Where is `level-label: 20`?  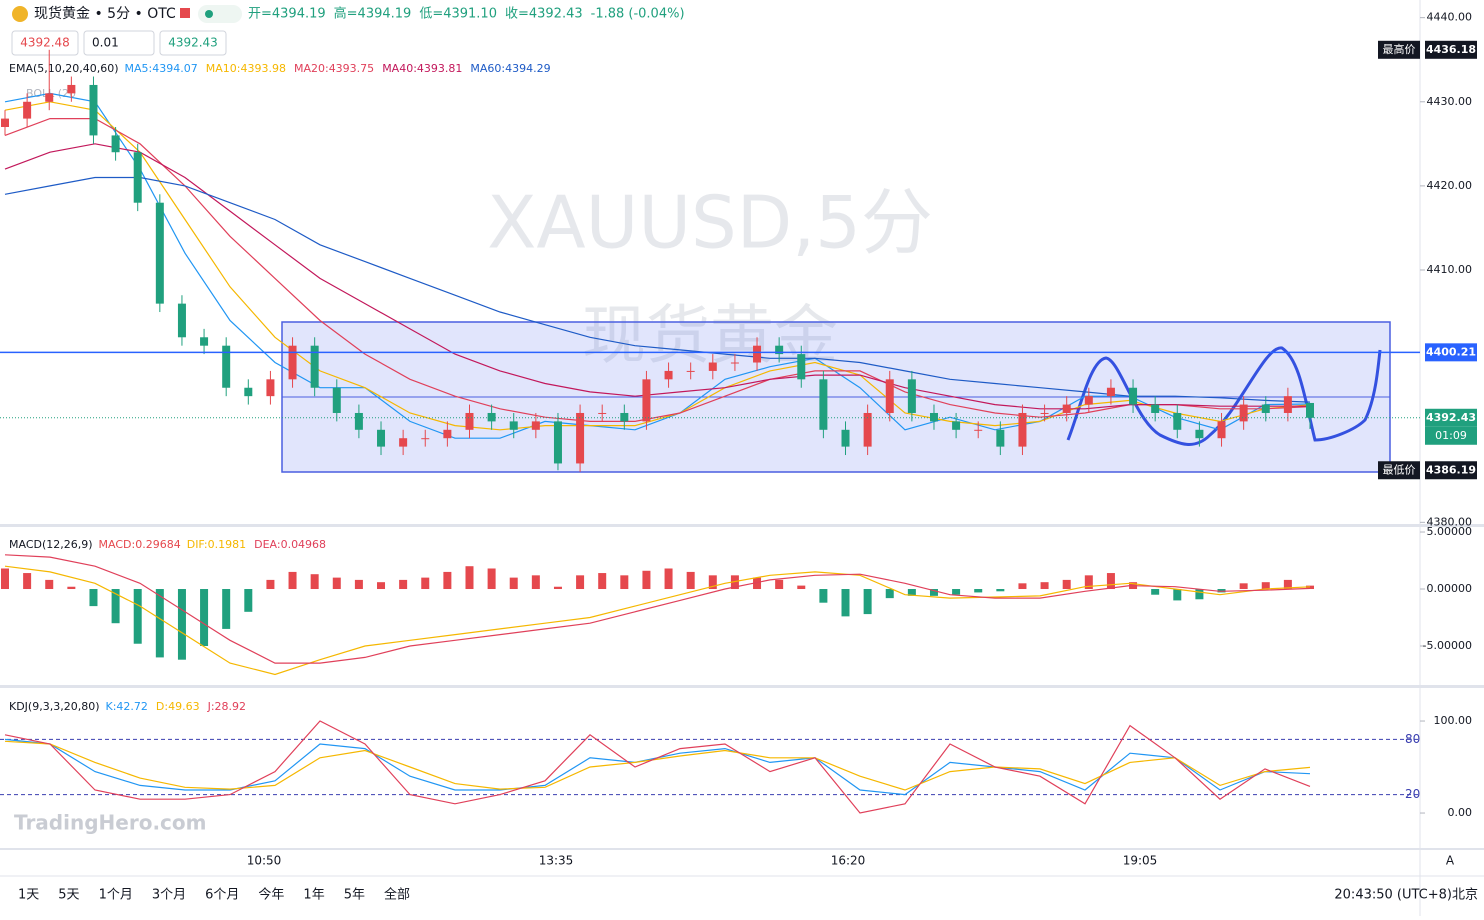
level-label: 20 is located at coordinates (1412, 794).